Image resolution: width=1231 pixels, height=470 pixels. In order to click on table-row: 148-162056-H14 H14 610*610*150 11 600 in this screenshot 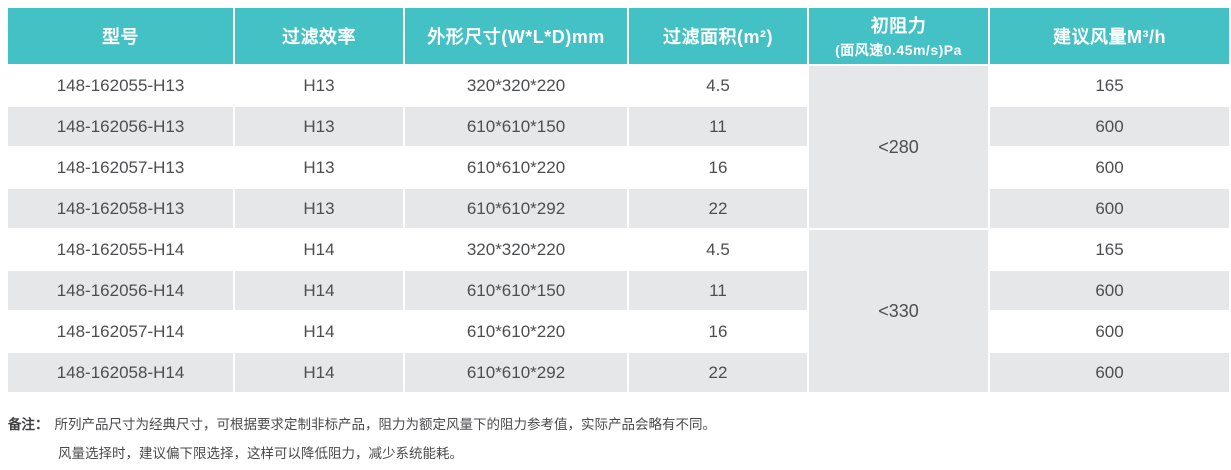, I will do `click(618, 290)`.